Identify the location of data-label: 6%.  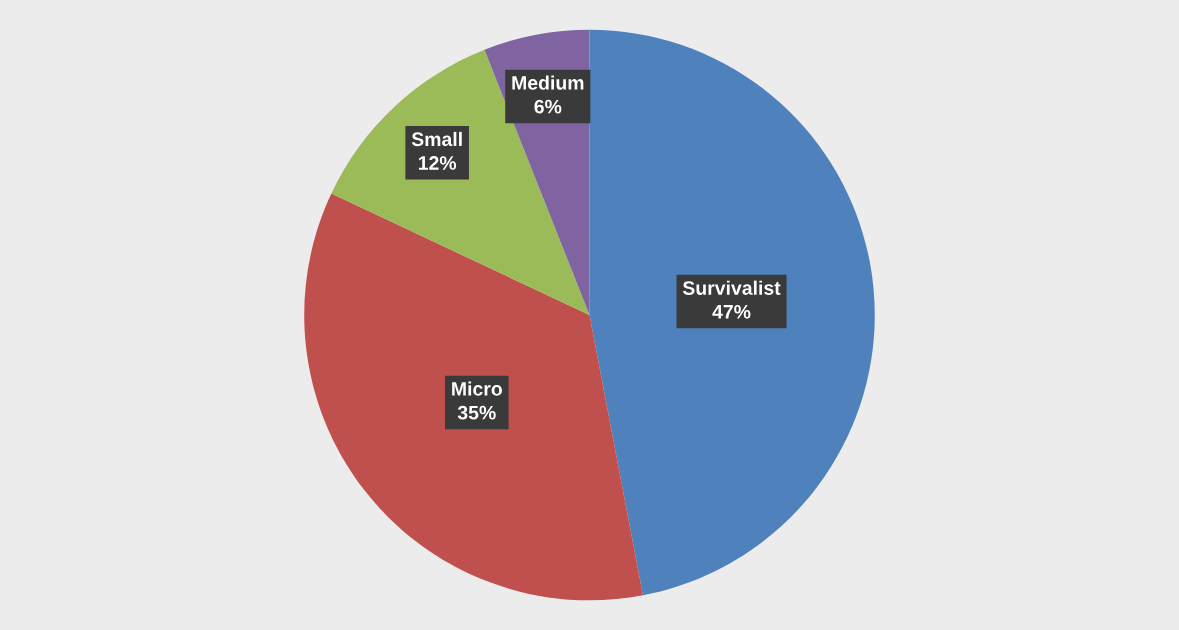
(548, 106).